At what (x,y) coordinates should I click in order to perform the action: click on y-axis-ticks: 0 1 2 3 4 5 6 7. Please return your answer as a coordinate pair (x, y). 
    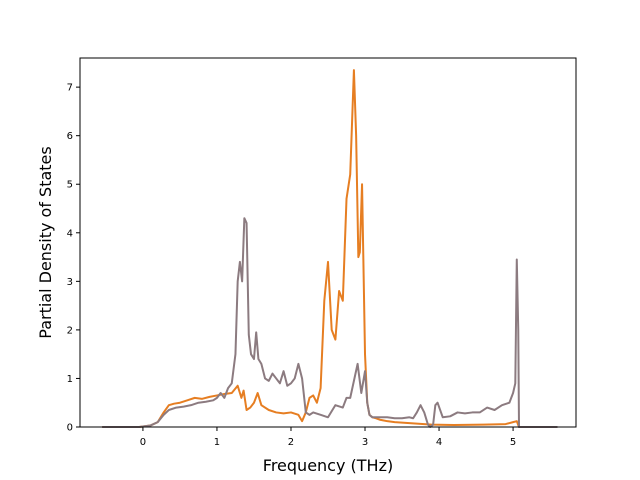
    Looking at the image, I should click on (73, 258).